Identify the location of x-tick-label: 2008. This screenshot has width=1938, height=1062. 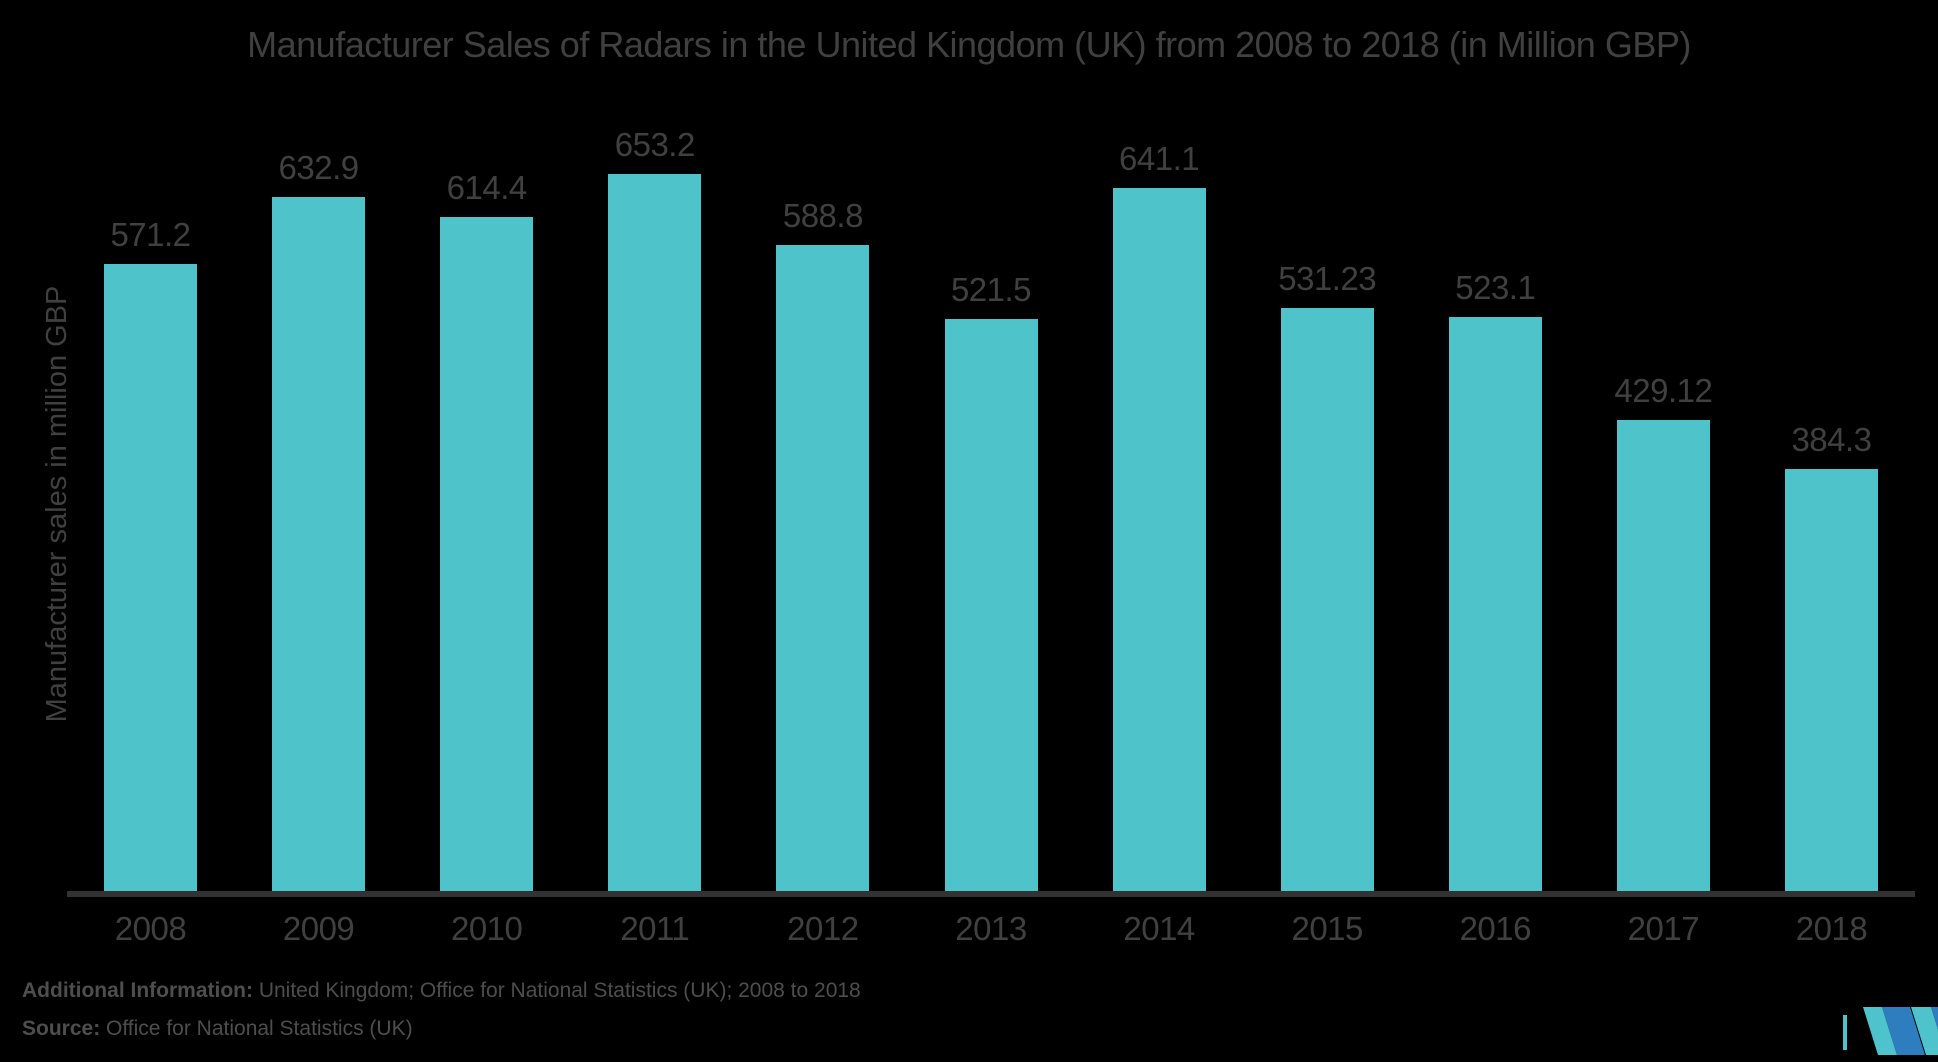
(150, 928).